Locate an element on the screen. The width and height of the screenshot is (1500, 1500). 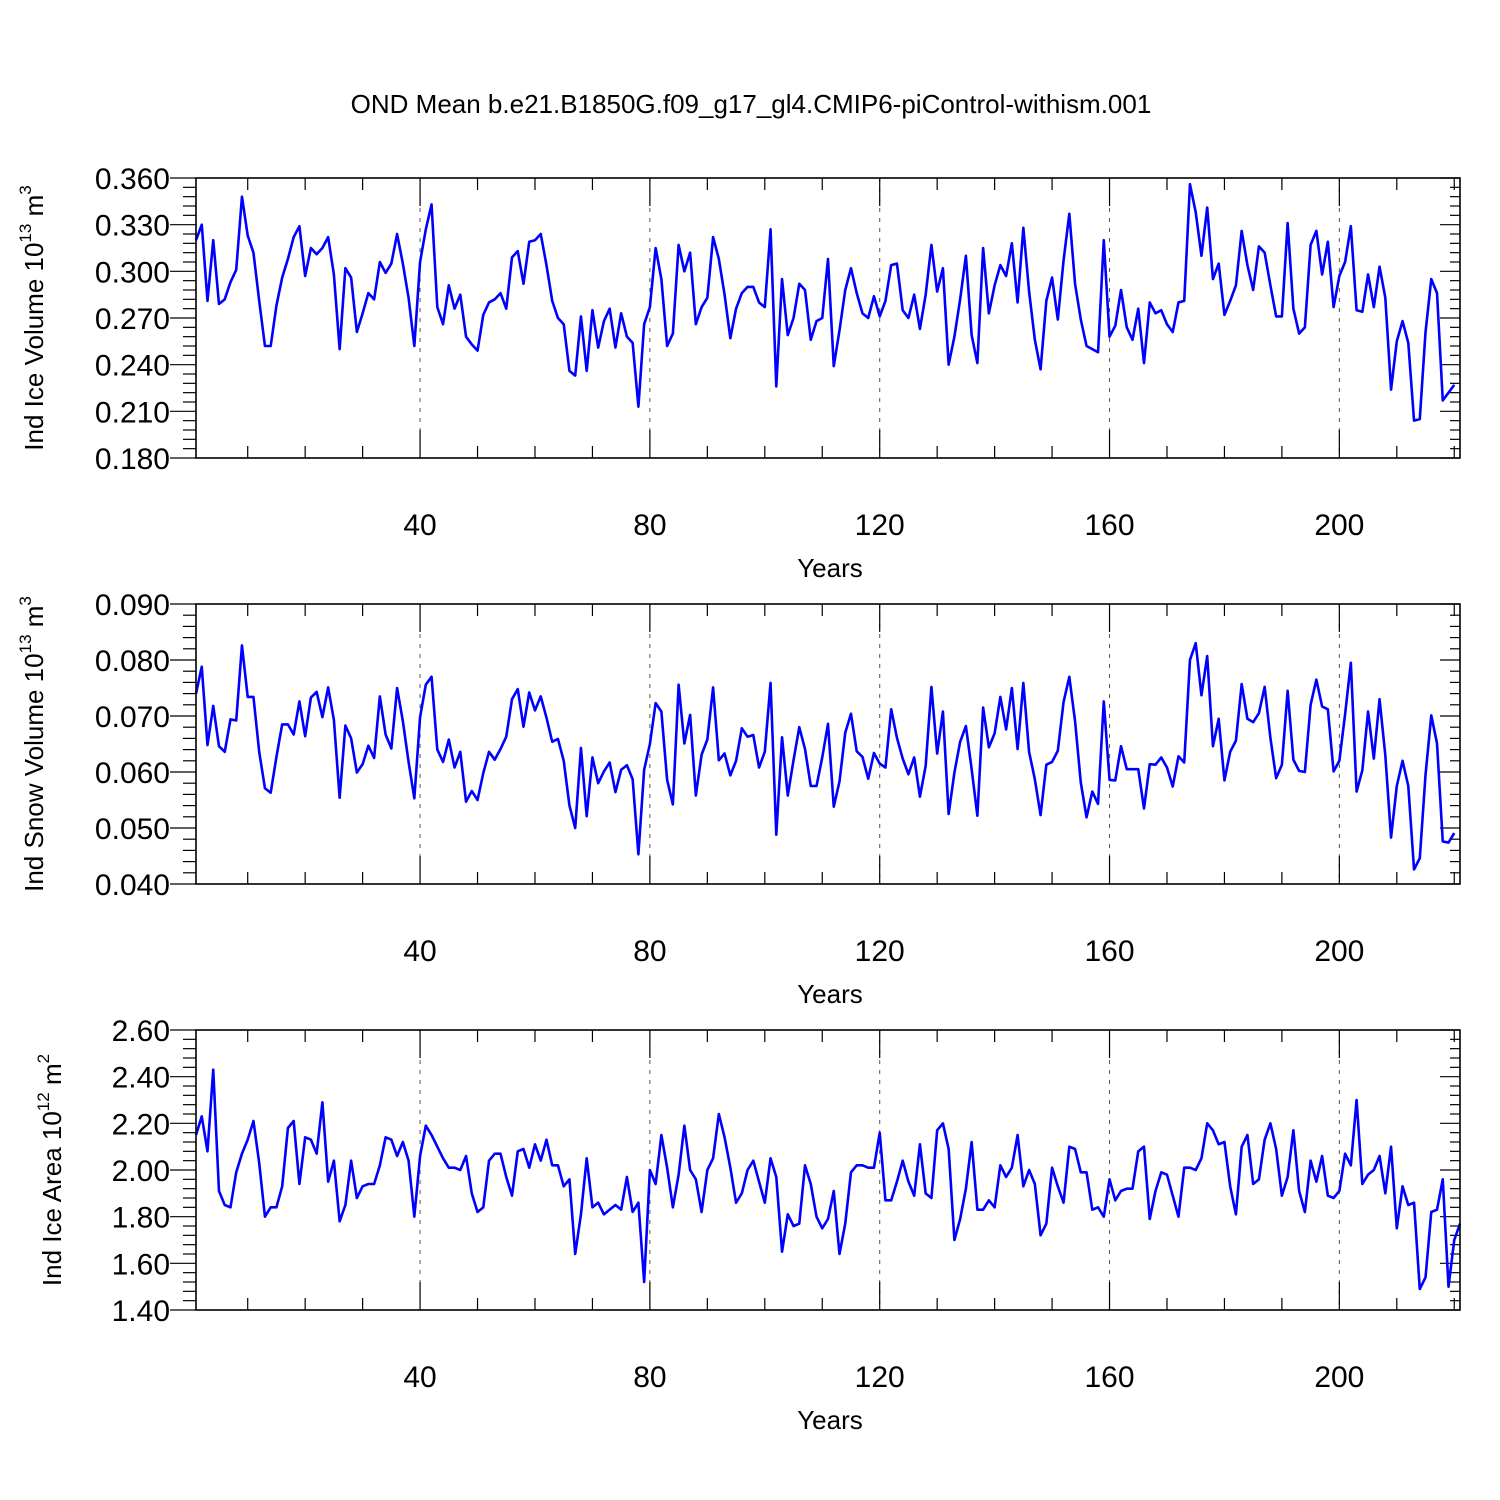
ice-volume-y-tick-label: 0.270 is located at coordinates (132, 319).